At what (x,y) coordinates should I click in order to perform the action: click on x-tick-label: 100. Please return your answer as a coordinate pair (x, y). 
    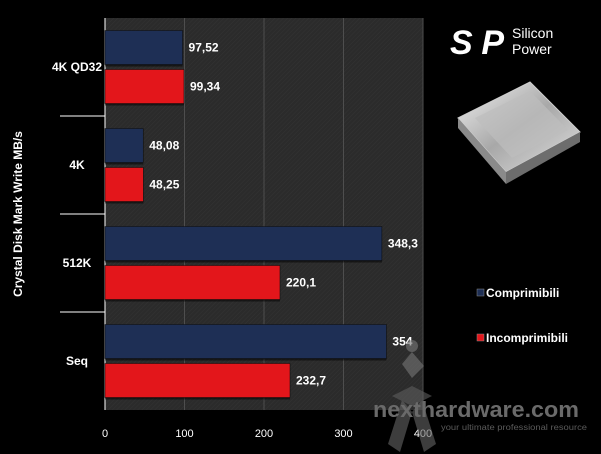
    Looking at the image, I should click on (184, 434).